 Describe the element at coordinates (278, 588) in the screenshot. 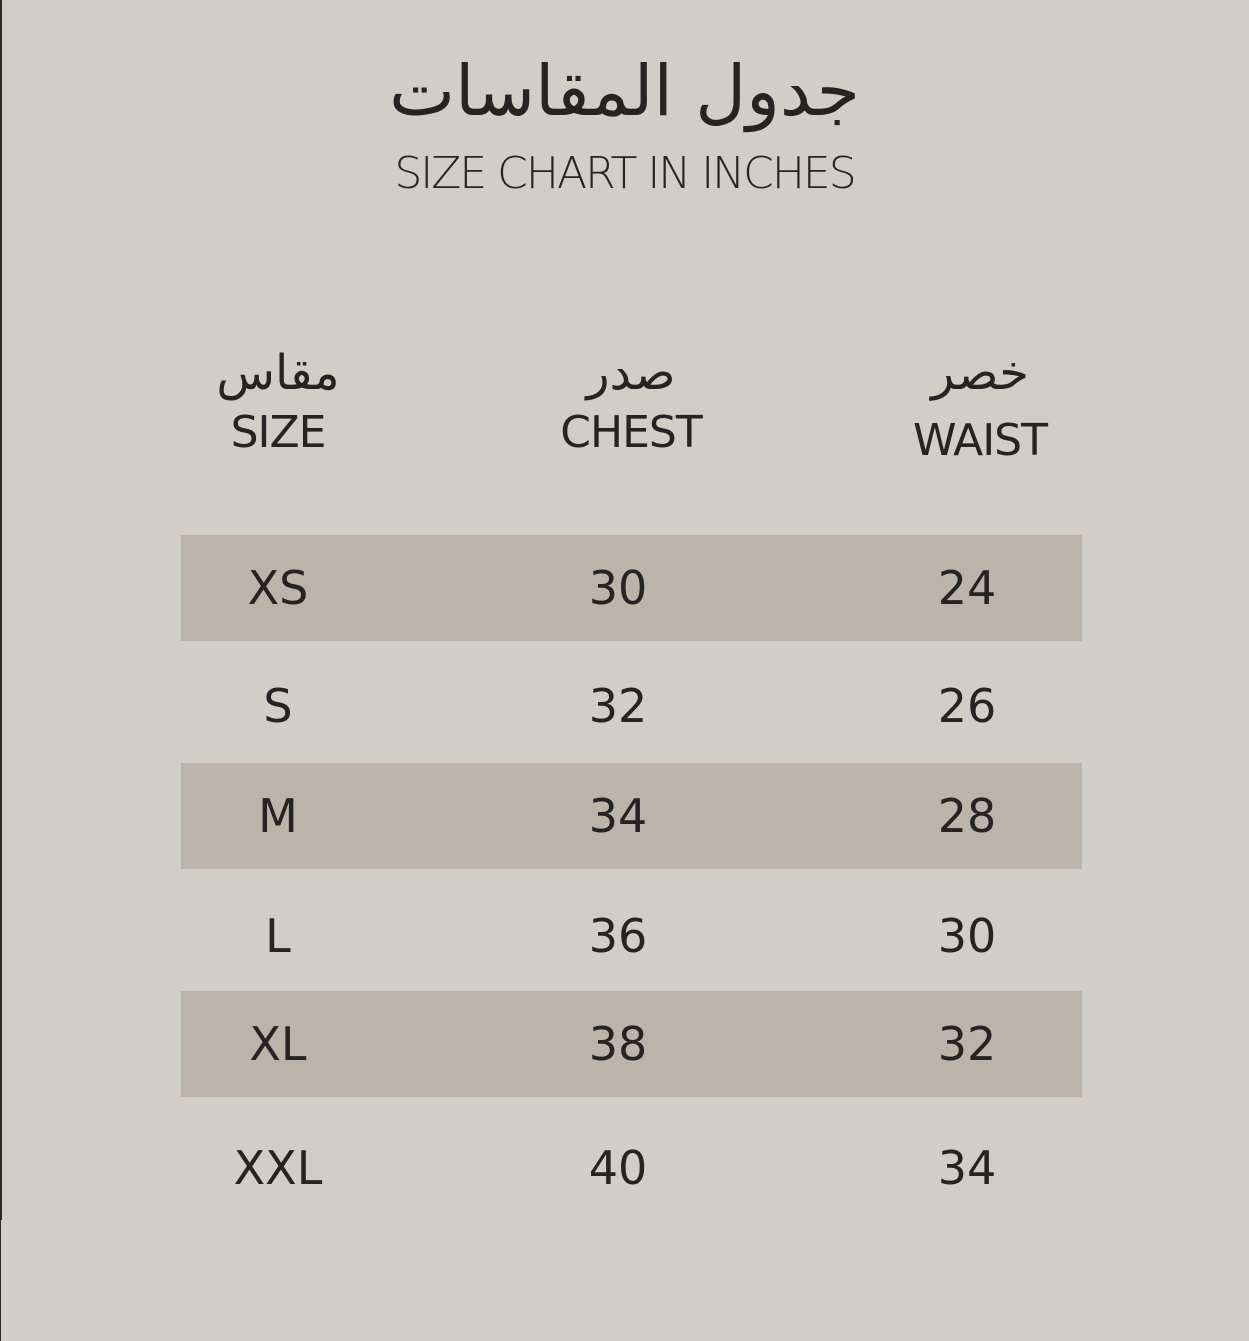

I see `size-cell: XS` at that location.